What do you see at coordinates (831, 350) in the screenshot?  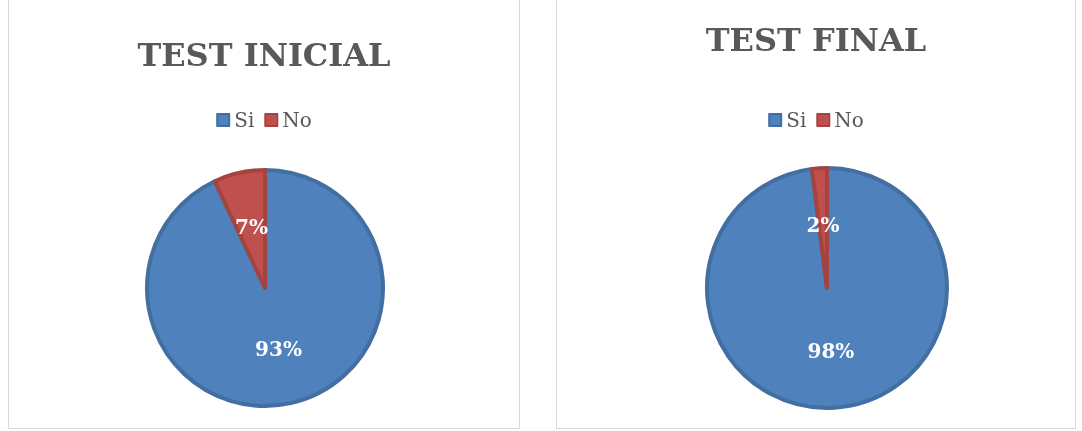 I see `data-label: 98%` at bounding box center [831, 350].